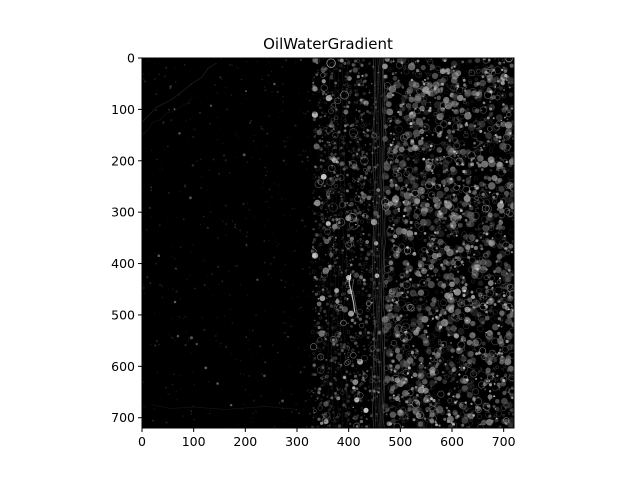 This screenshot has height=480, width=640. I want to click on gradient-contour, so click(167, 116).